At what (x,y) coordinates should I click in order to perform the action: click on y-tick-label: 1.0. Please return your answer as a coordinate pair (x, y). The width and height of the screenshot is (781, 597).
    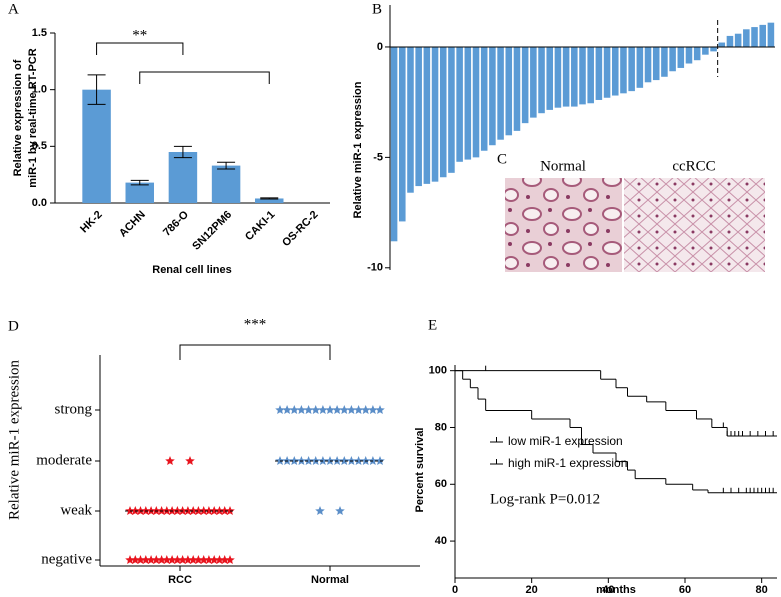
    Looking at the image, I should click on (39, 90).